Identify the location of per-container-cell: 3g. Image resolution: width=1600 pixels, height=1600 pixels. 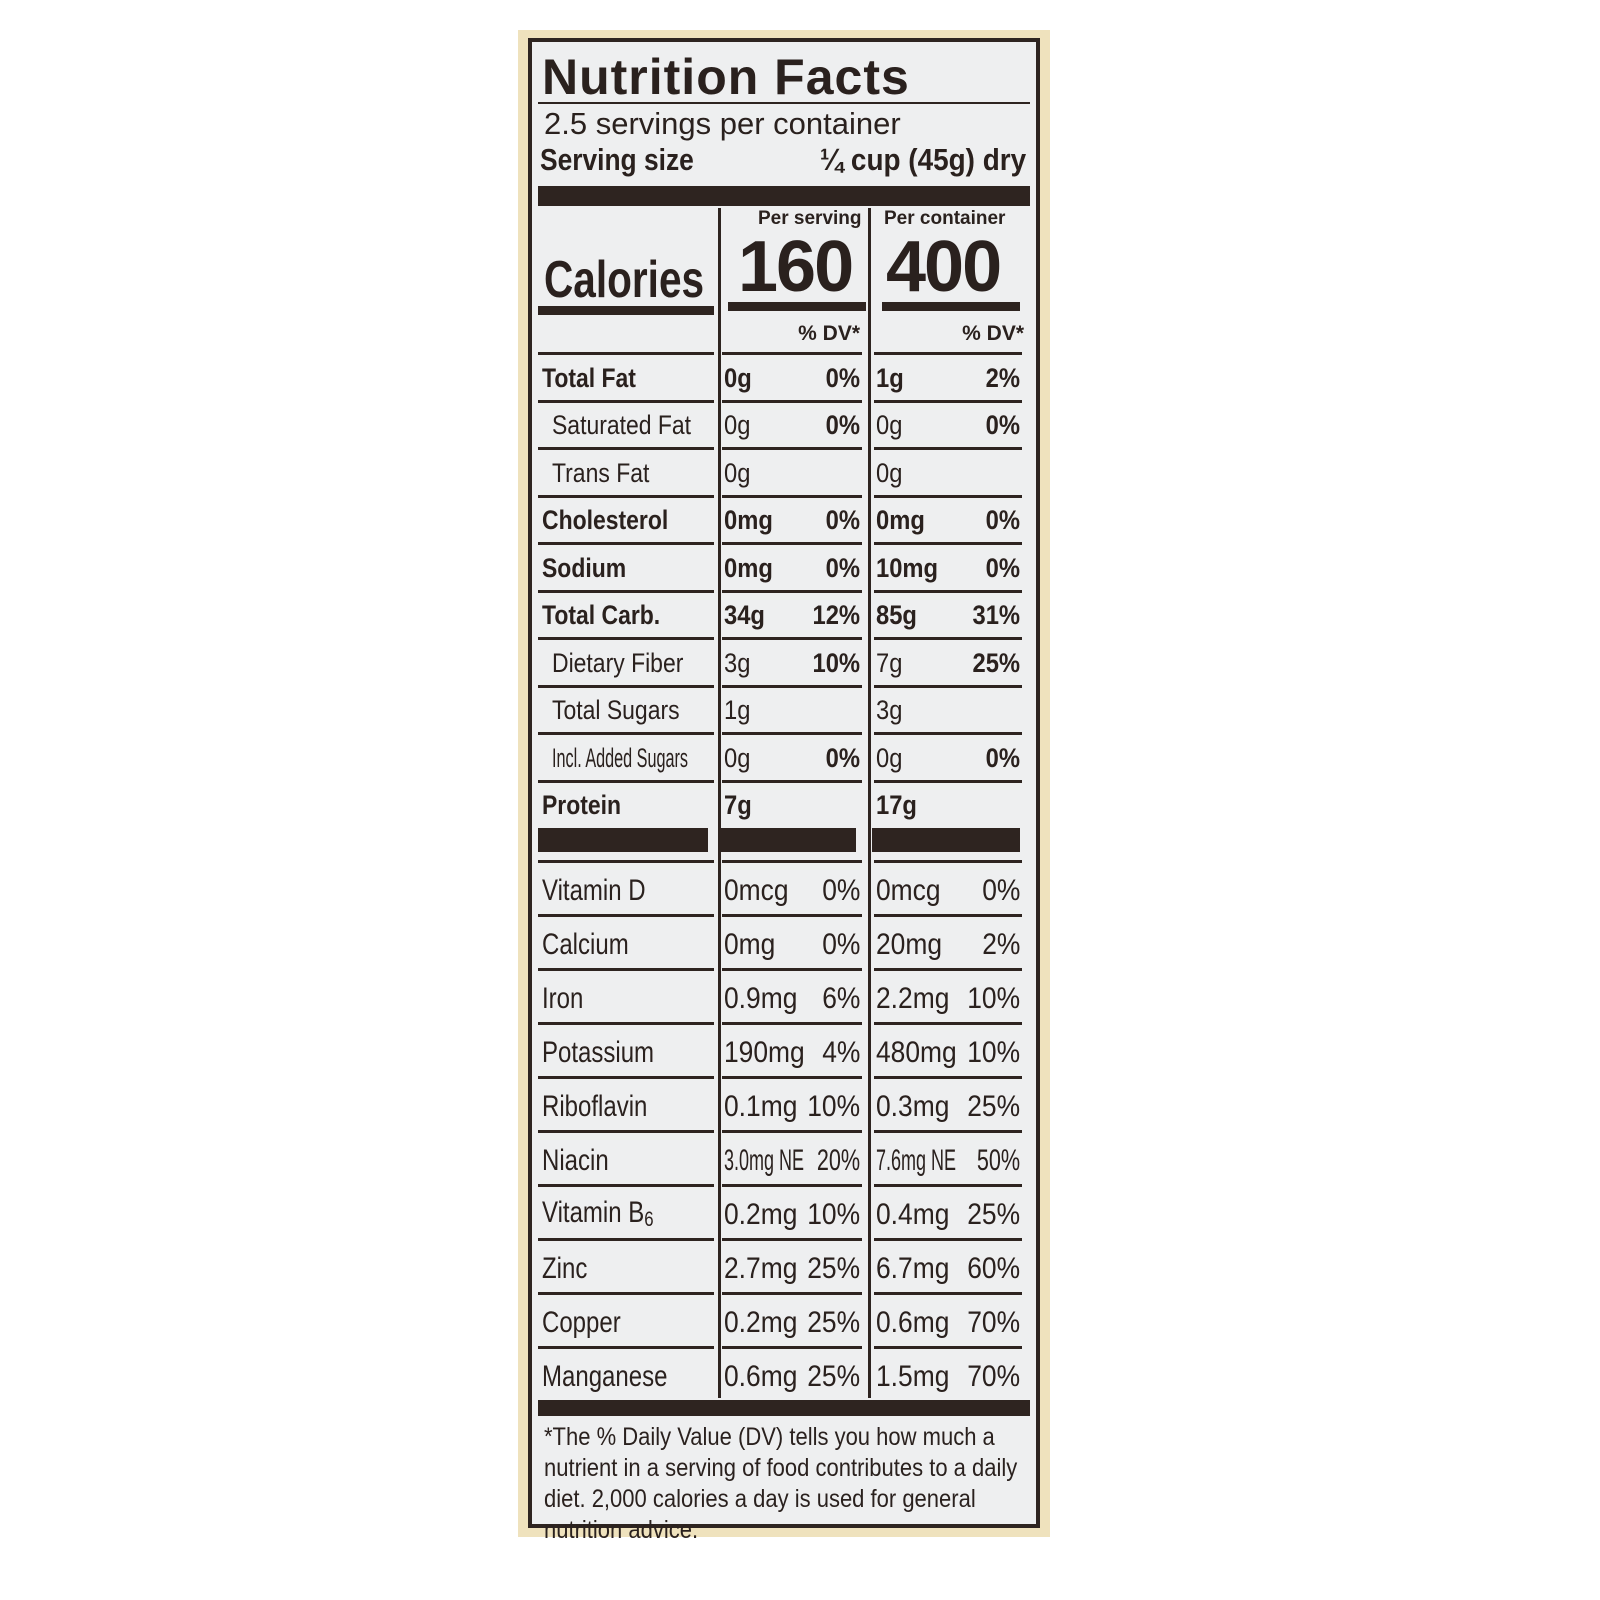
(948, 708).